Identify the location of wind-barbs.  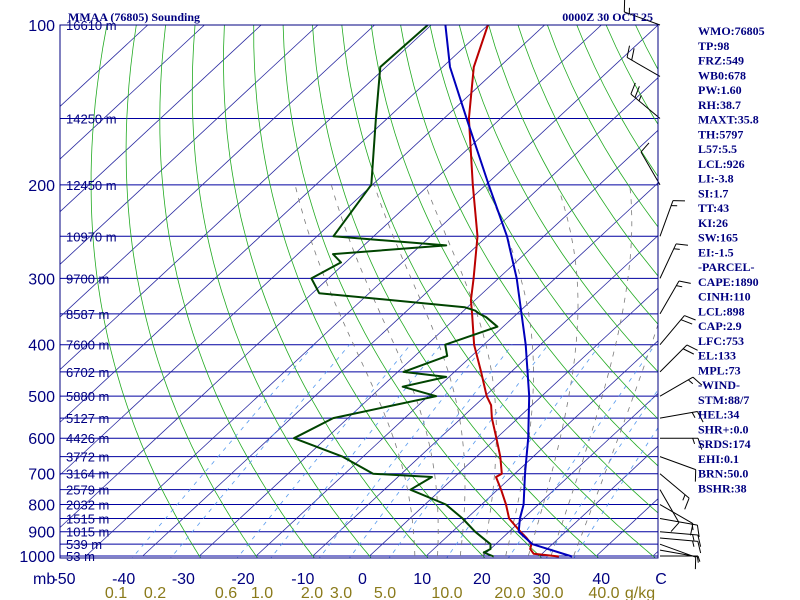
(663, 285).